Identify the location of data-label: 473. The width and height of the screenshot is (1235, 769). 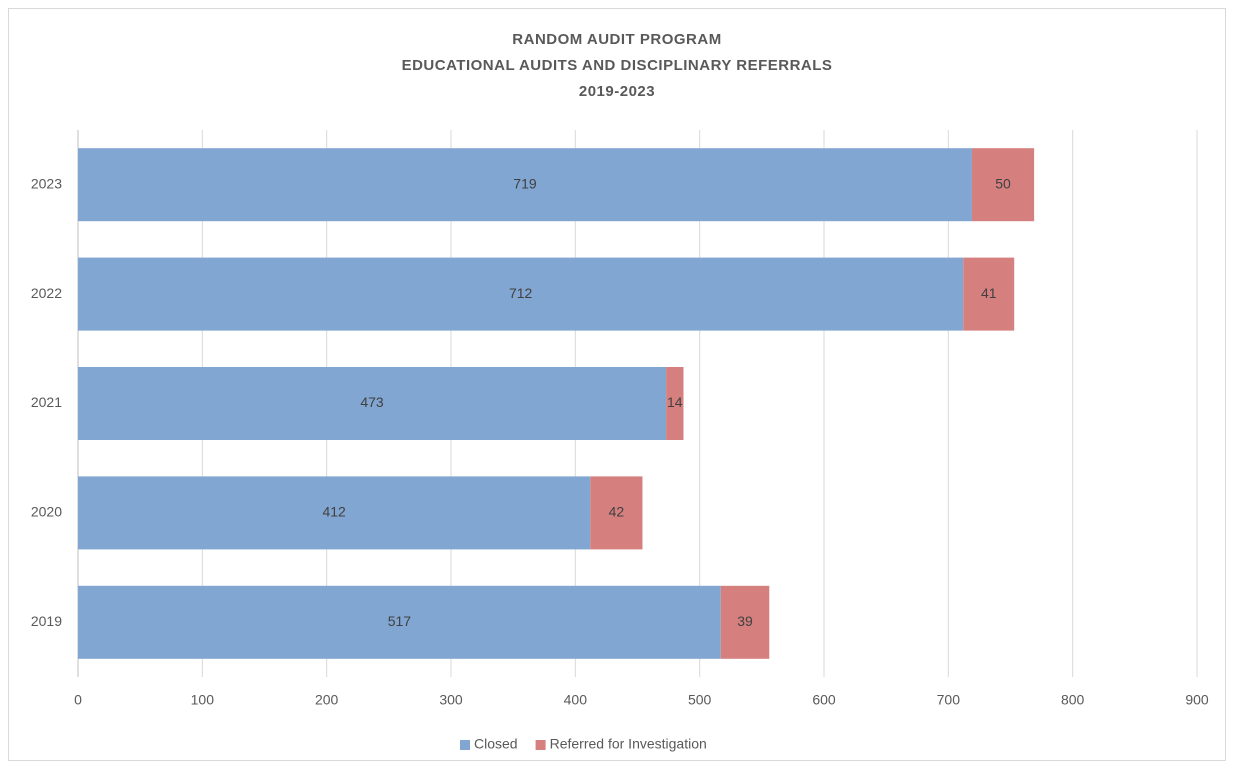
(372, 402).